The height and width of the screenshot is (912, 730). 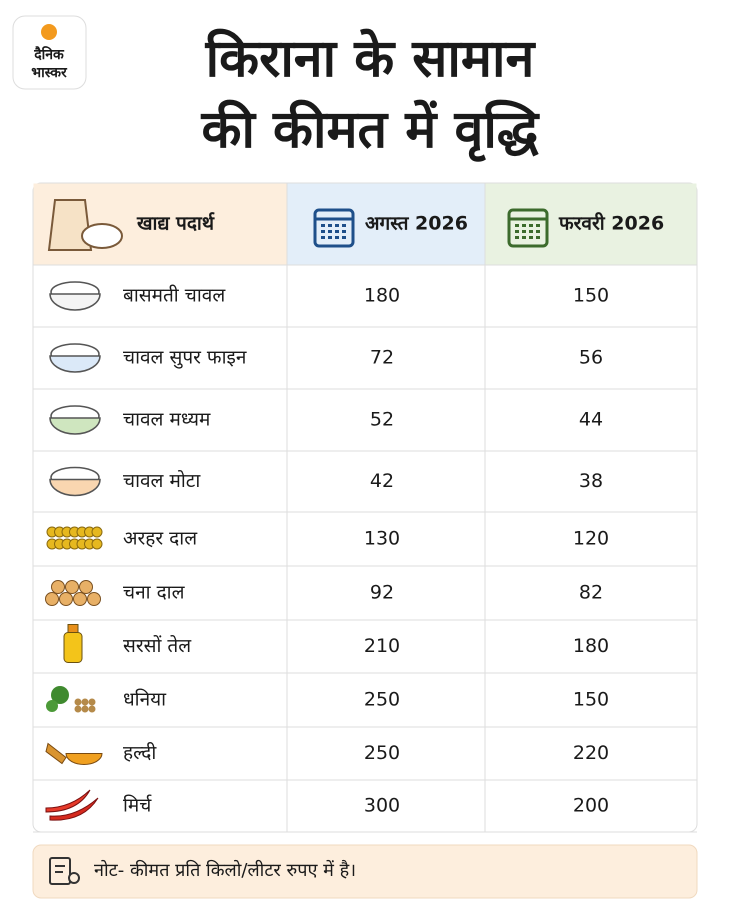 What do you see at coordinates (175, 223) in the screenshot?
I see `header-text: खाद्य पदार्थ` at bounding box center [175, 223].